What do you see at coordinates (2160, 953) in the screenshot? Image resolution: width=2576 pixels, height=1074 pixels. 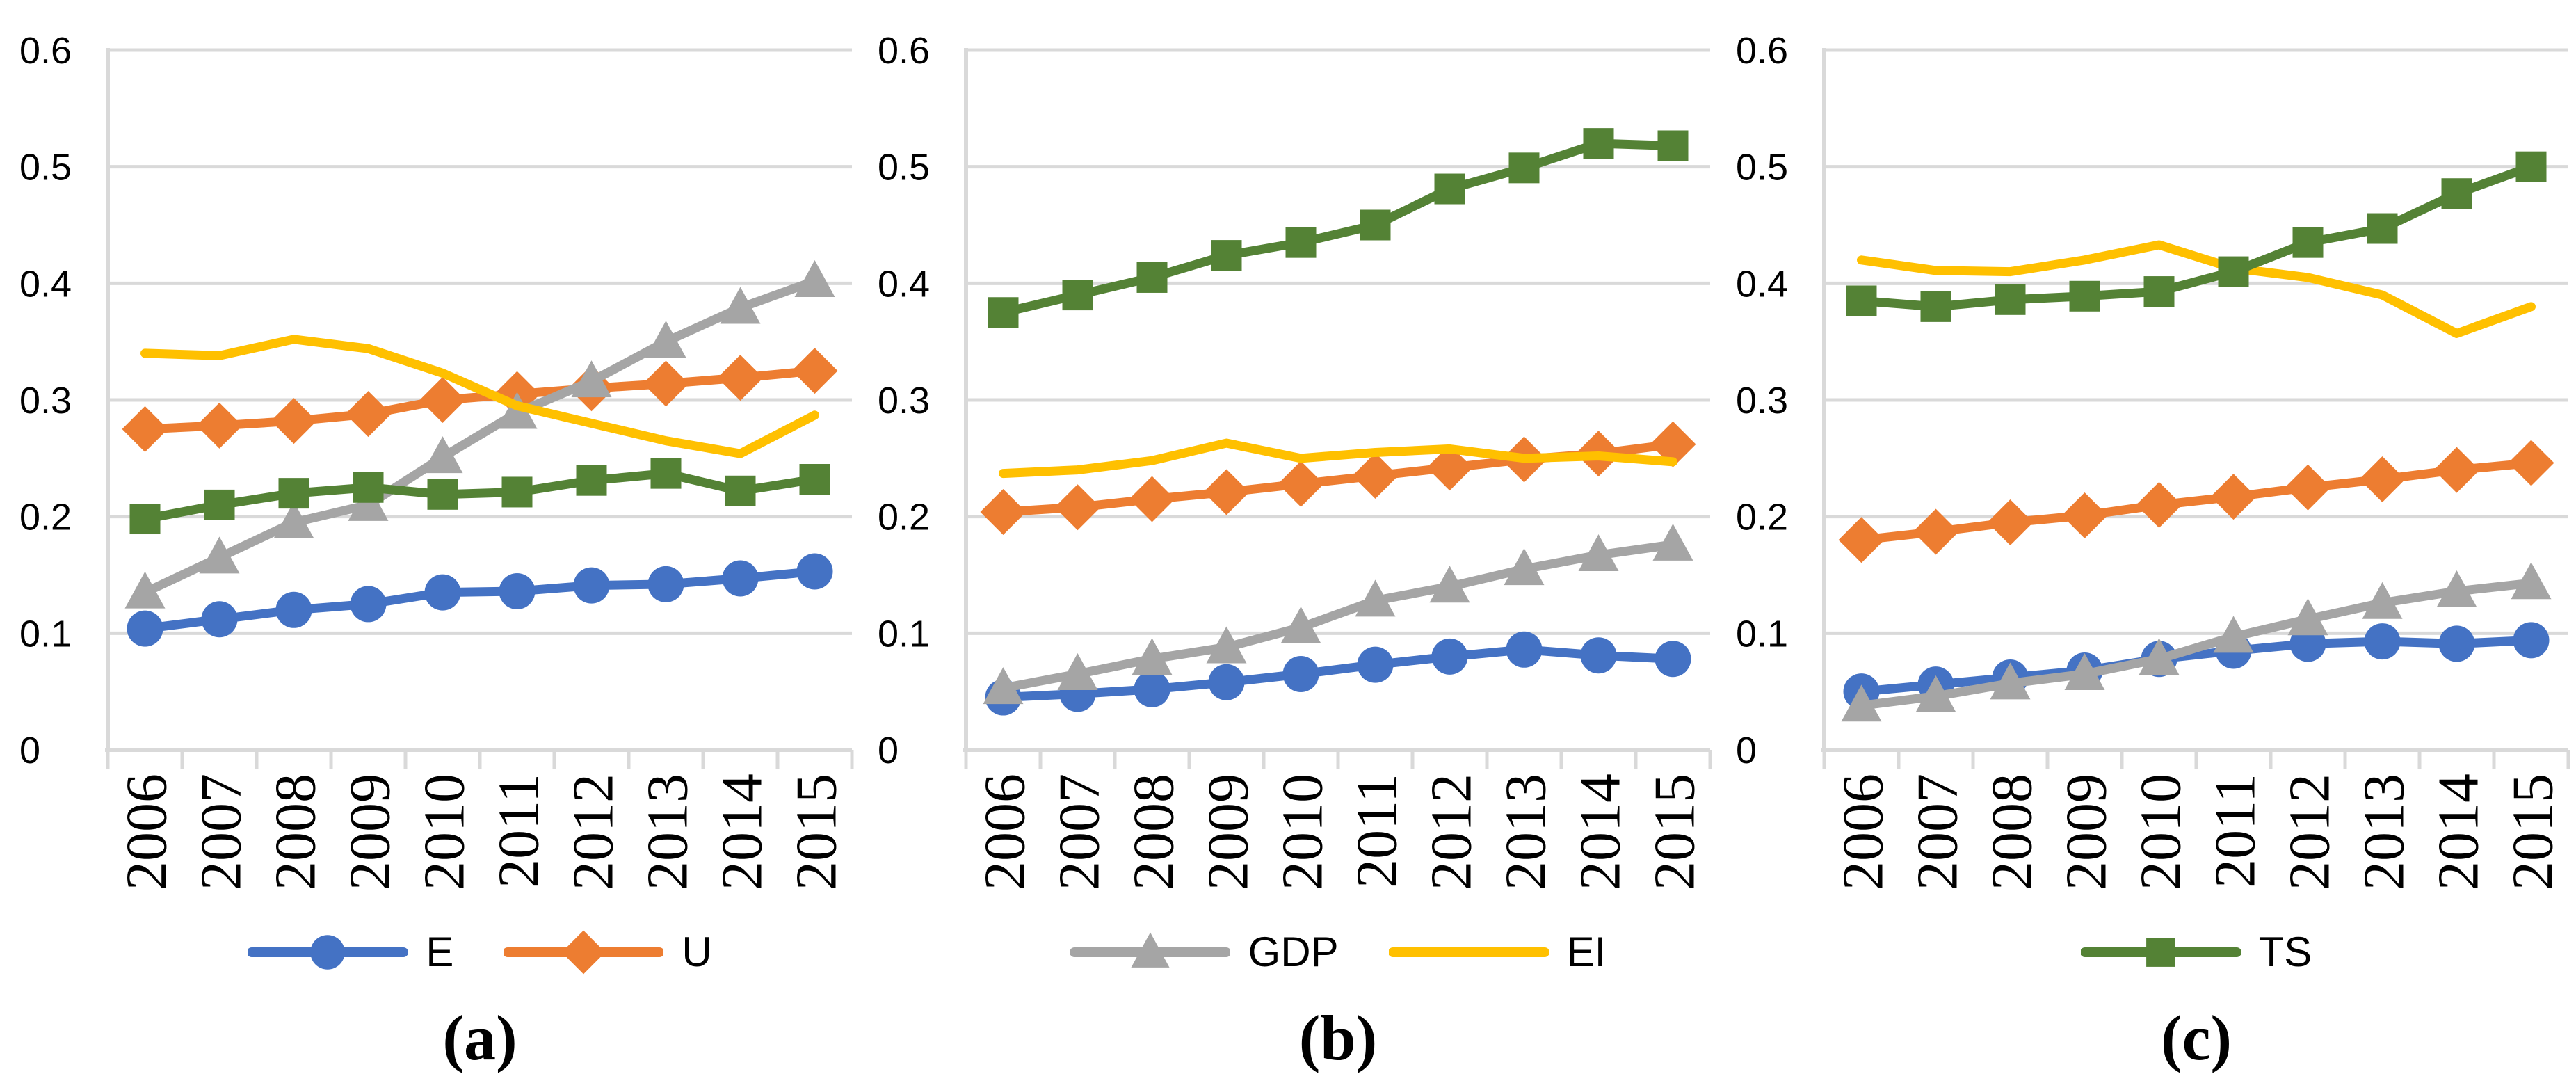 I see `legend-sample-TS` at bounding box center [2160, 953].